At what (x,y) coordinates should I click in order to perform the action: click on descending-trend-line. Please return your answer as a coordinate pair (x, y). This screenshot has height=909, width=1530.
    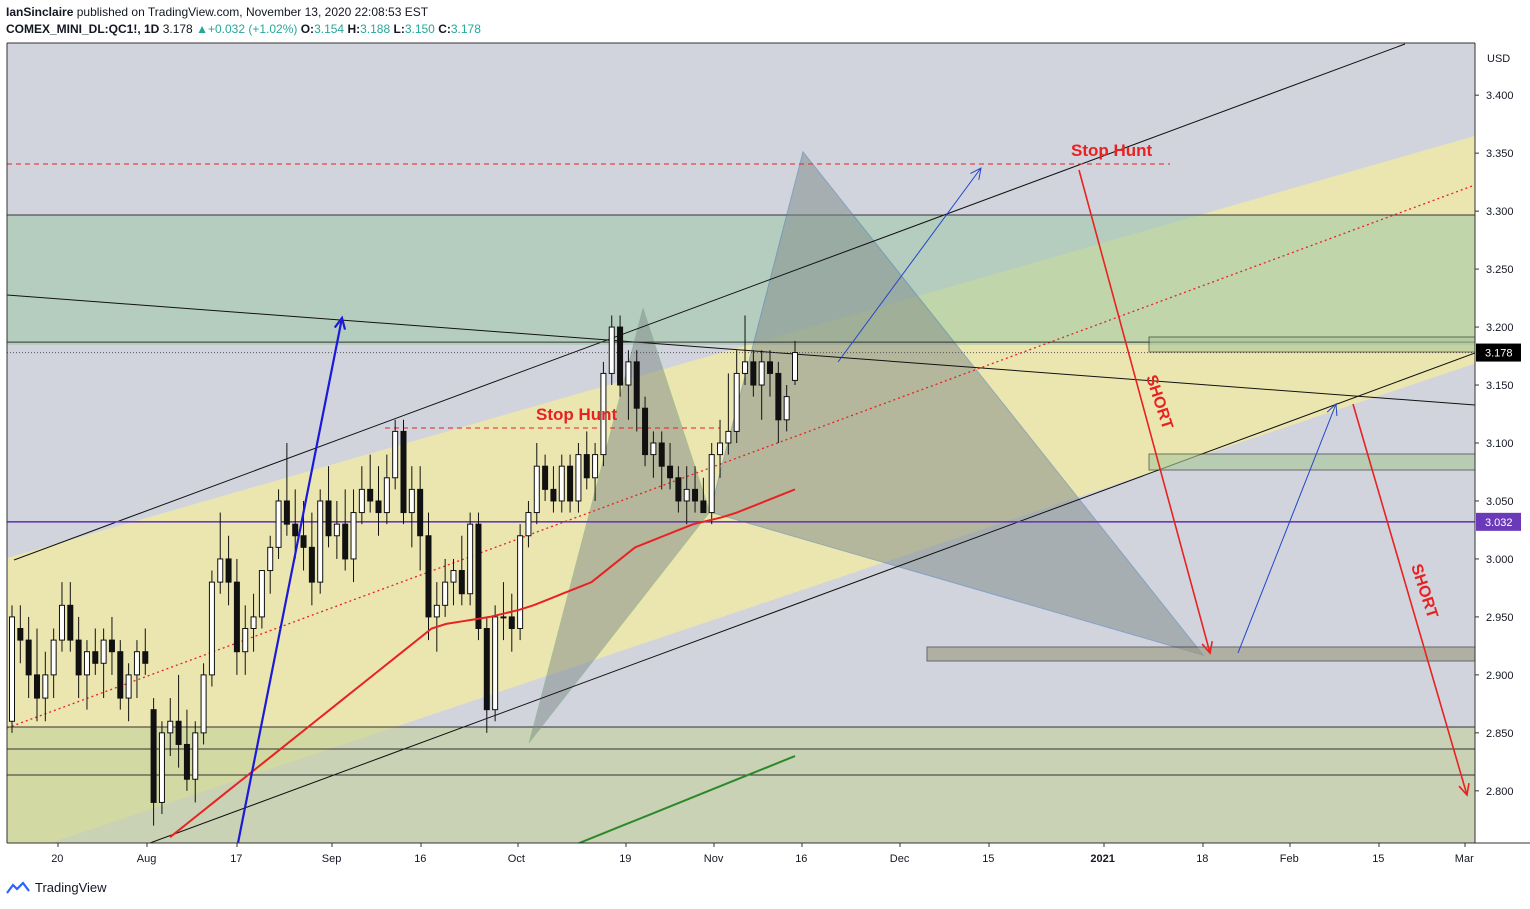
    Looking at the image, I should click on (741, 350).